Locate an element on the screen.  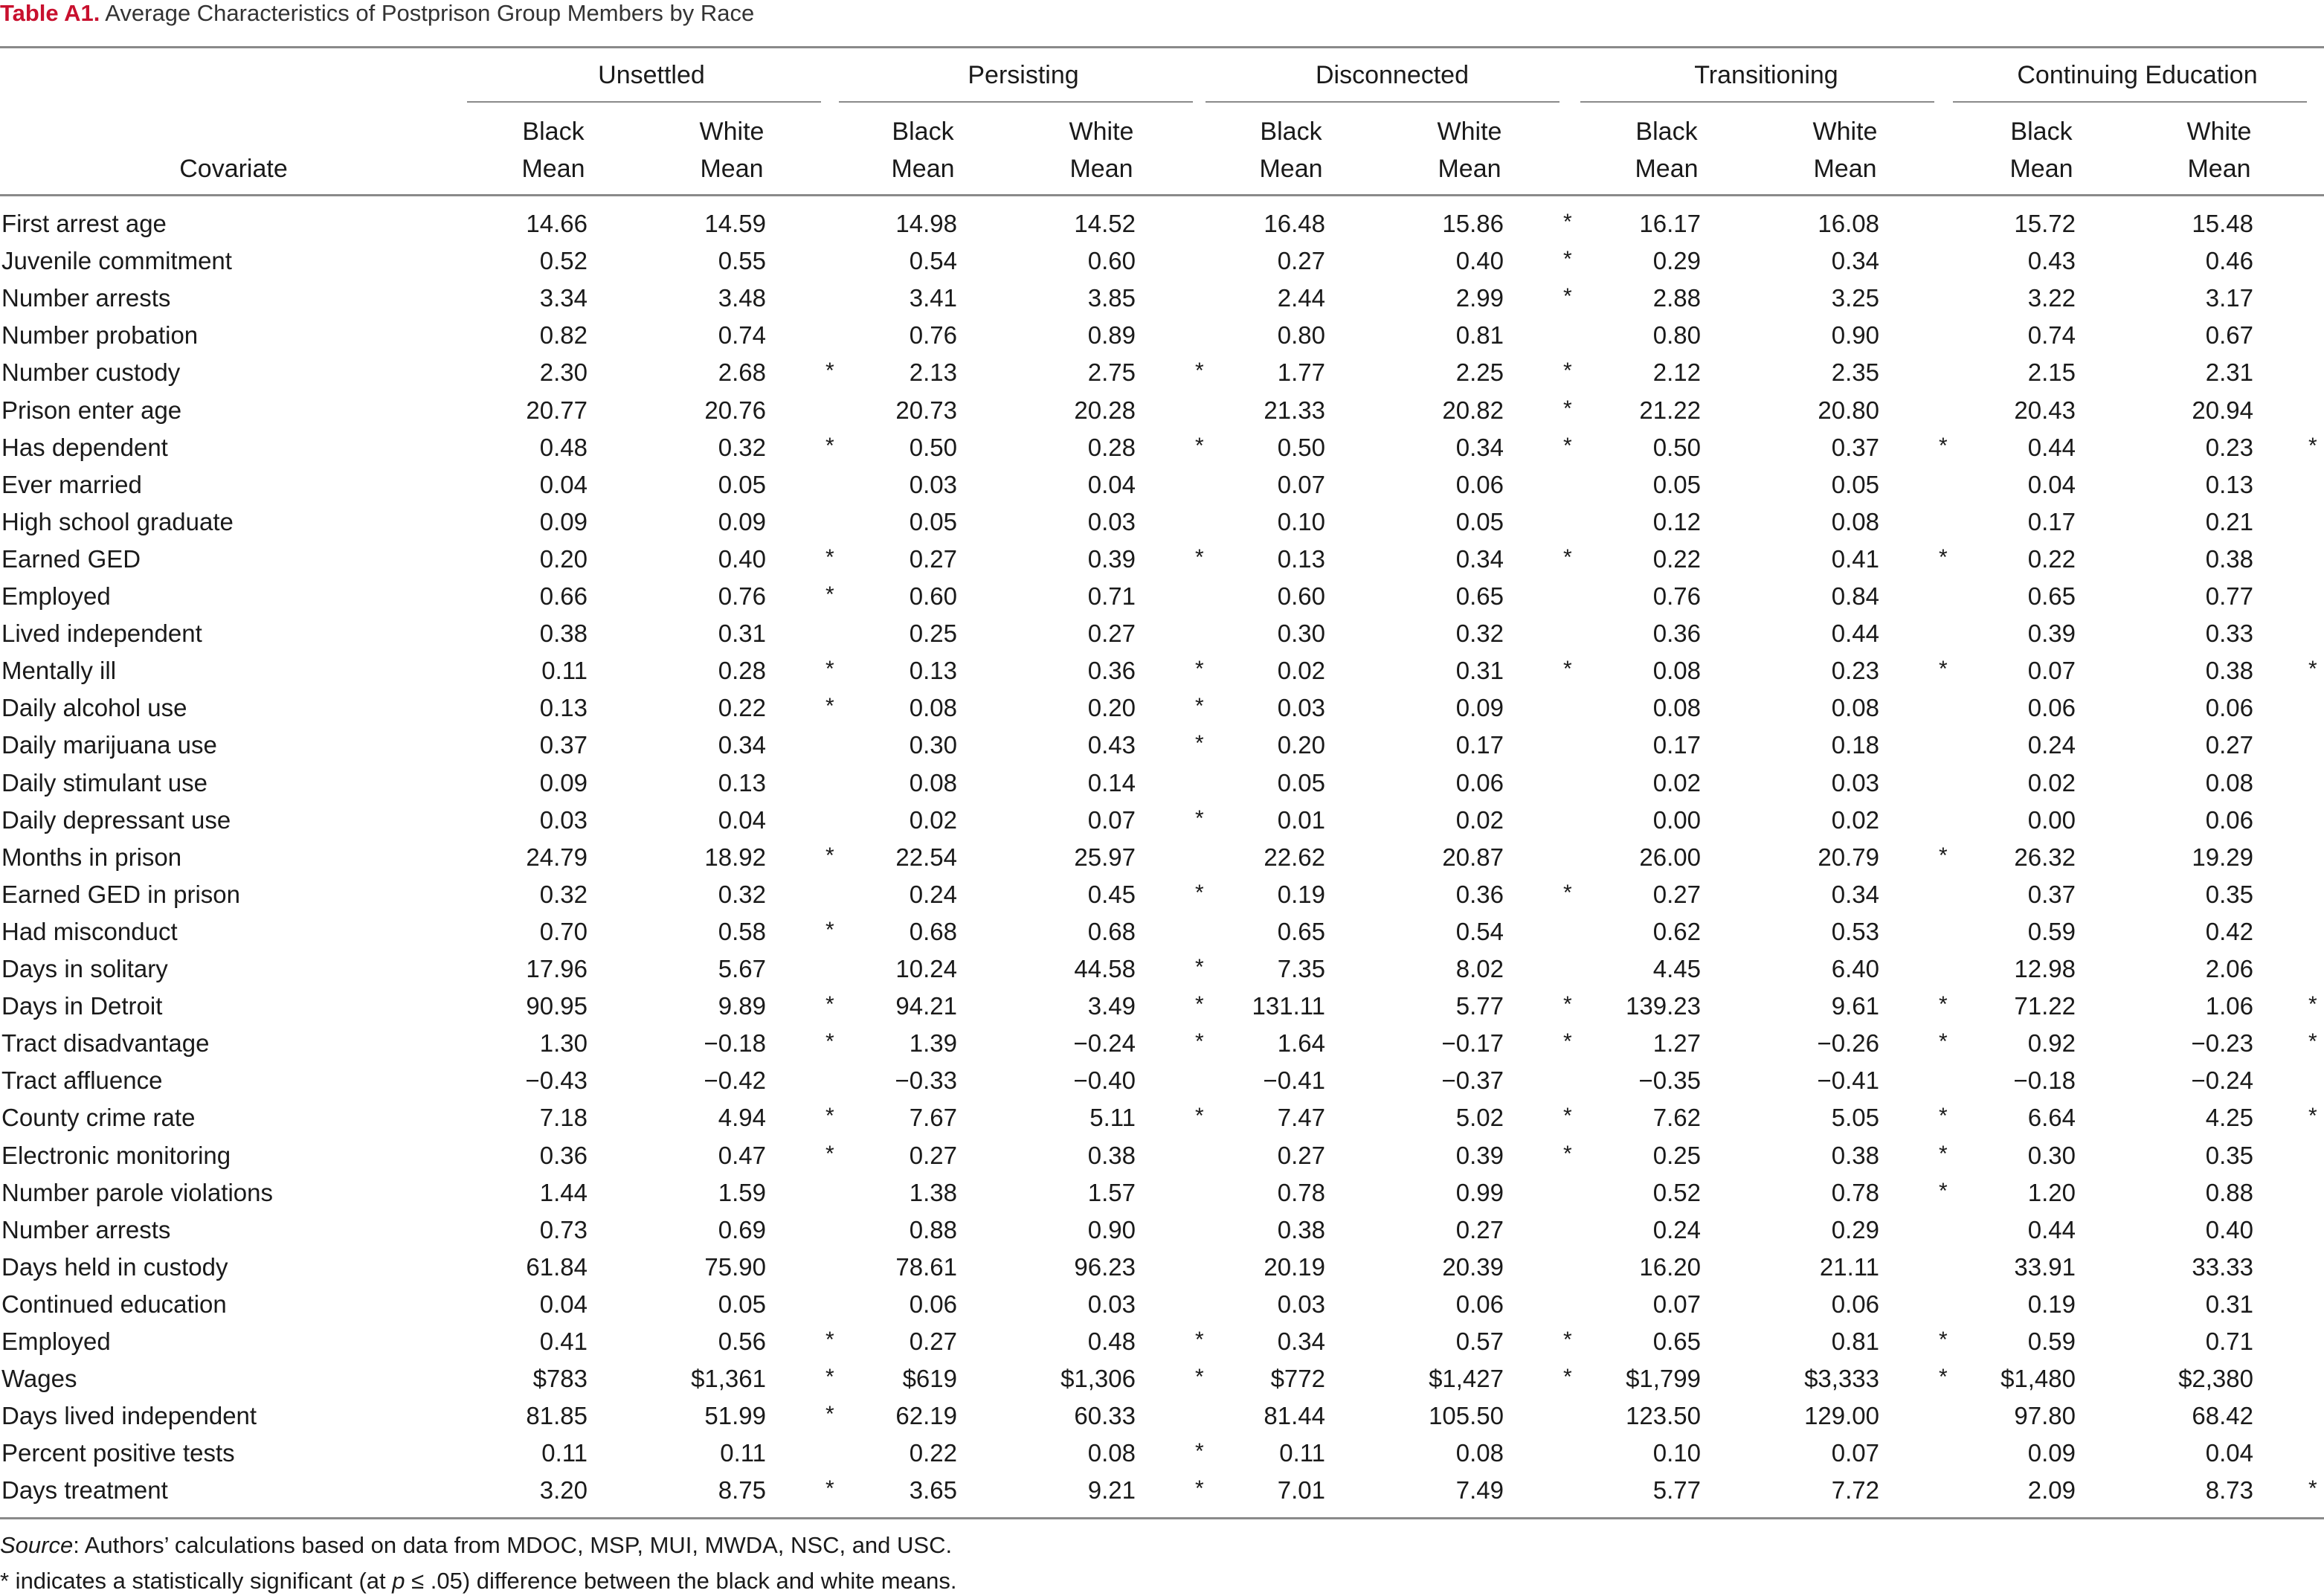
black-mean-value: 0.19 is located at coordinates (2051, 1304).